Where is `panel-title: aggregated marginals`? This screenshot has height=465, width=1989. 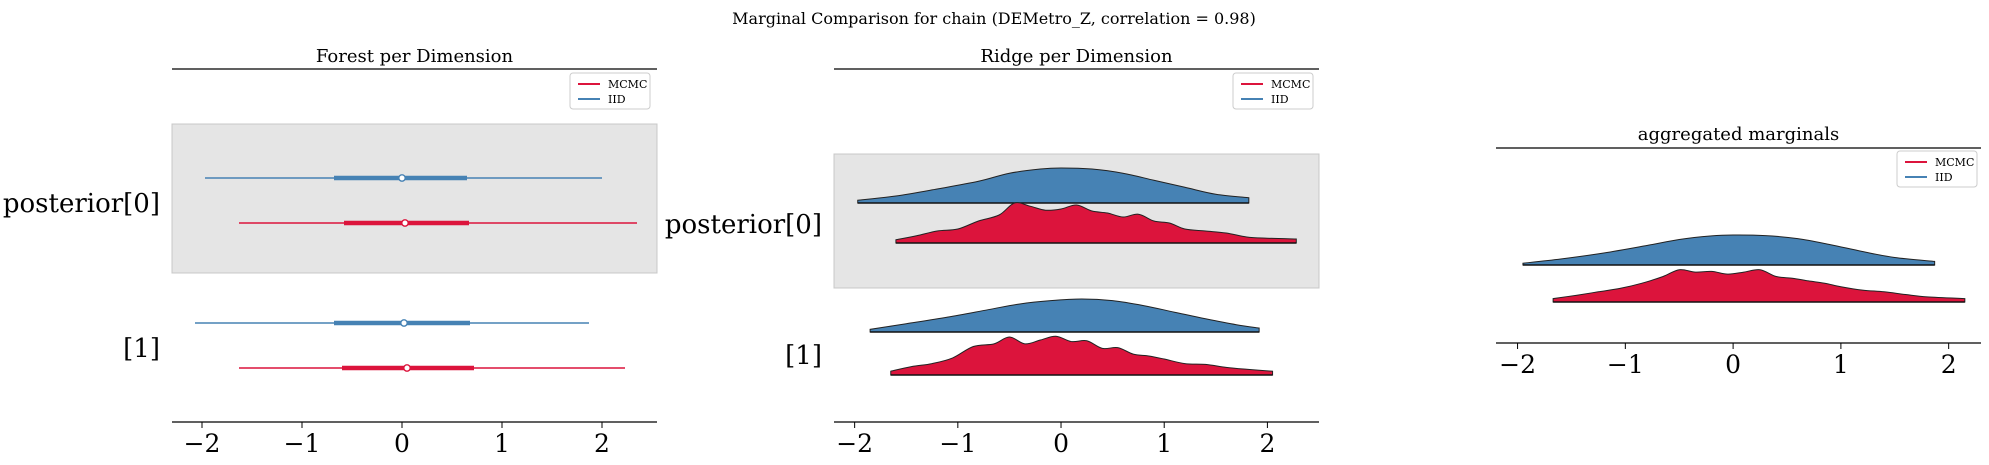
panel-title: aggregated marginals is located at coordinates (1738, 134).